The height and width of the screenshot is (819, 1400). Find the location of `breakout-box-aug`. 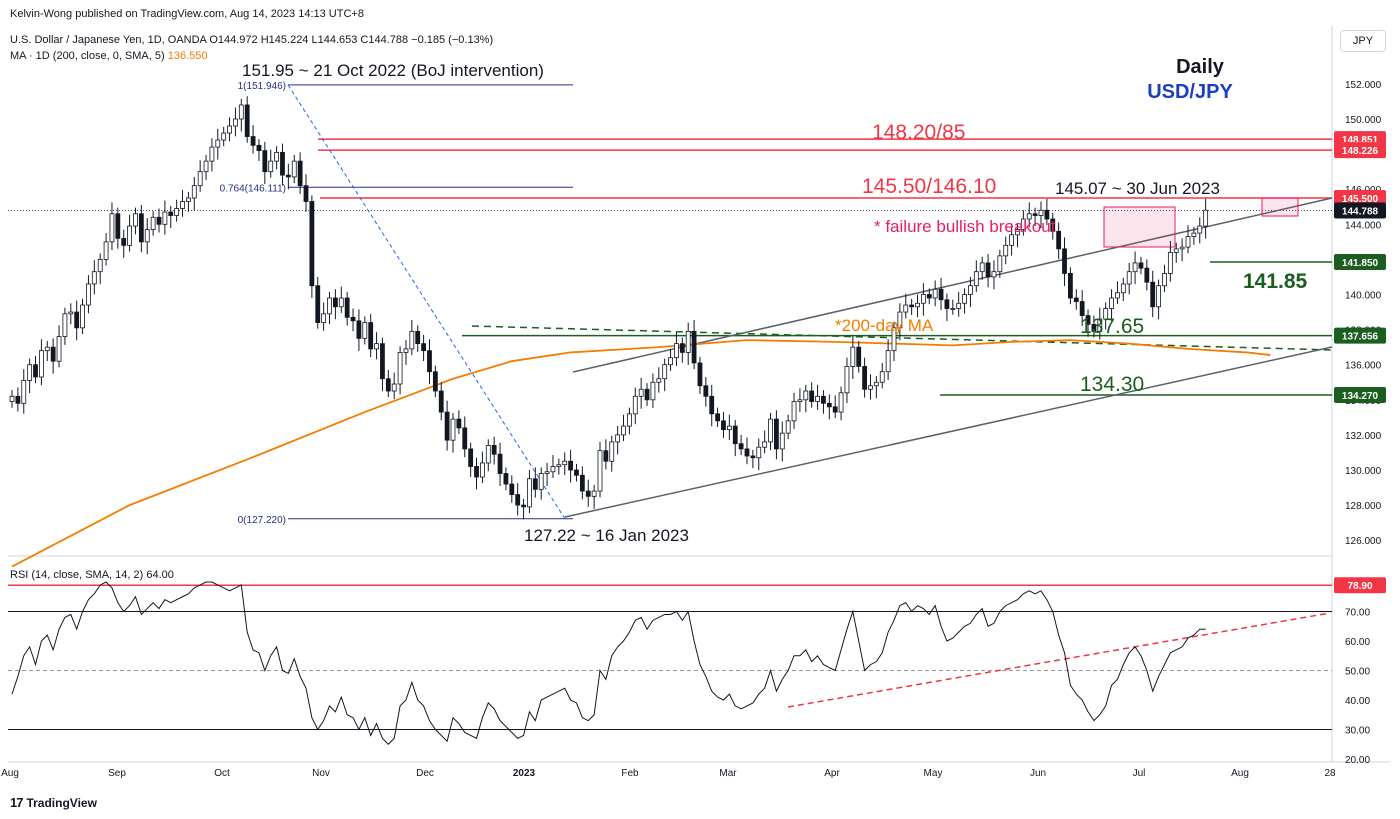

breakout-box-aug is located at coordinates (1280, 207).